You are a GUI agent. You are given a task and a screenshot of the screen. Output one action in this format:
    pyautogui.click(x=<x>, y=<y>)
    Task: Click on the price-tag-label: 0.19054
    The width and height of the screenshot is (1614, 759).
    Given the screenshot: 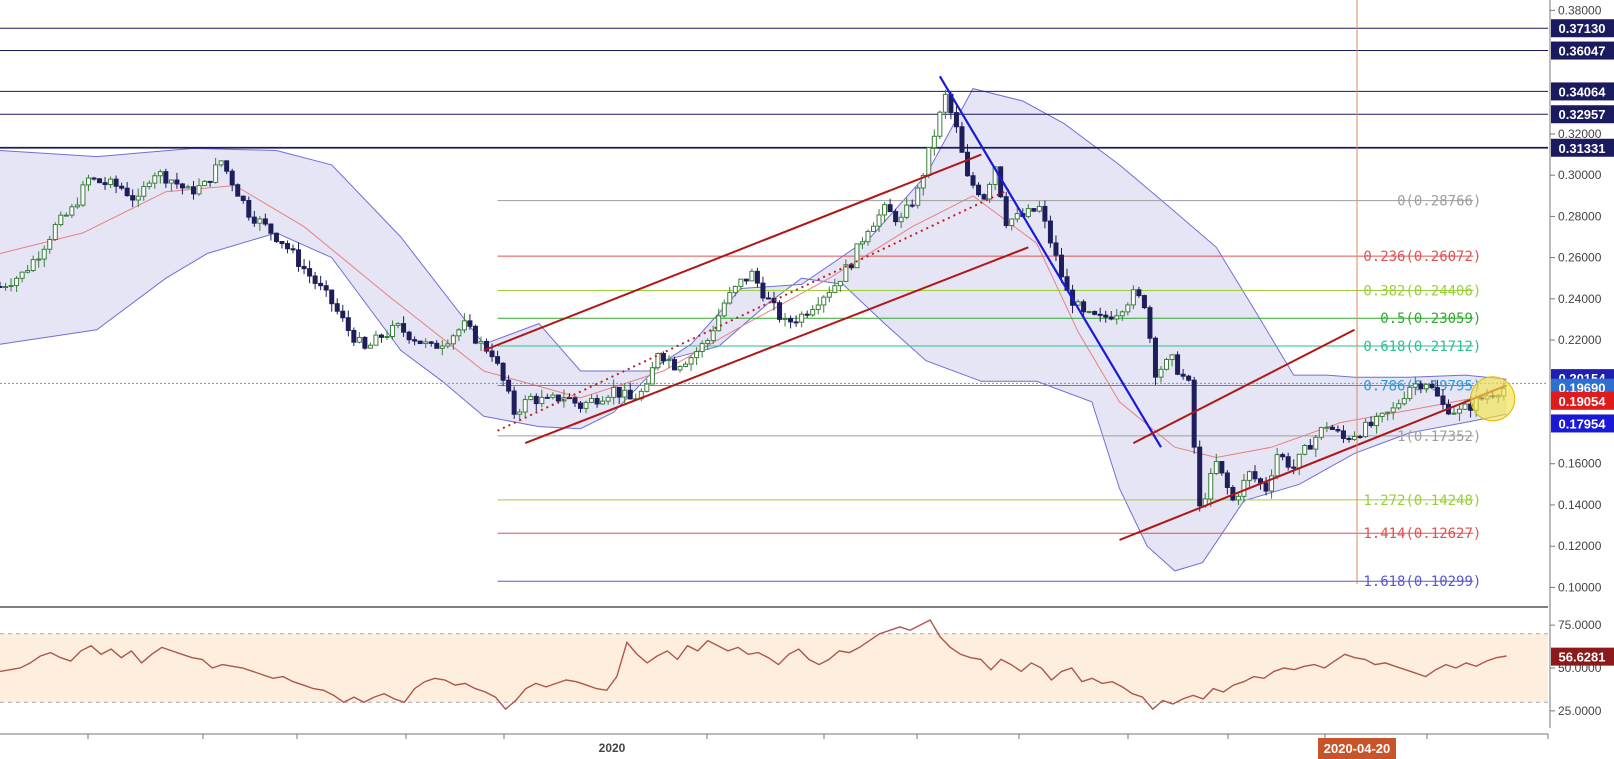 What is the action you would take?
    pyautogui.click(x=1583, y=401)
    